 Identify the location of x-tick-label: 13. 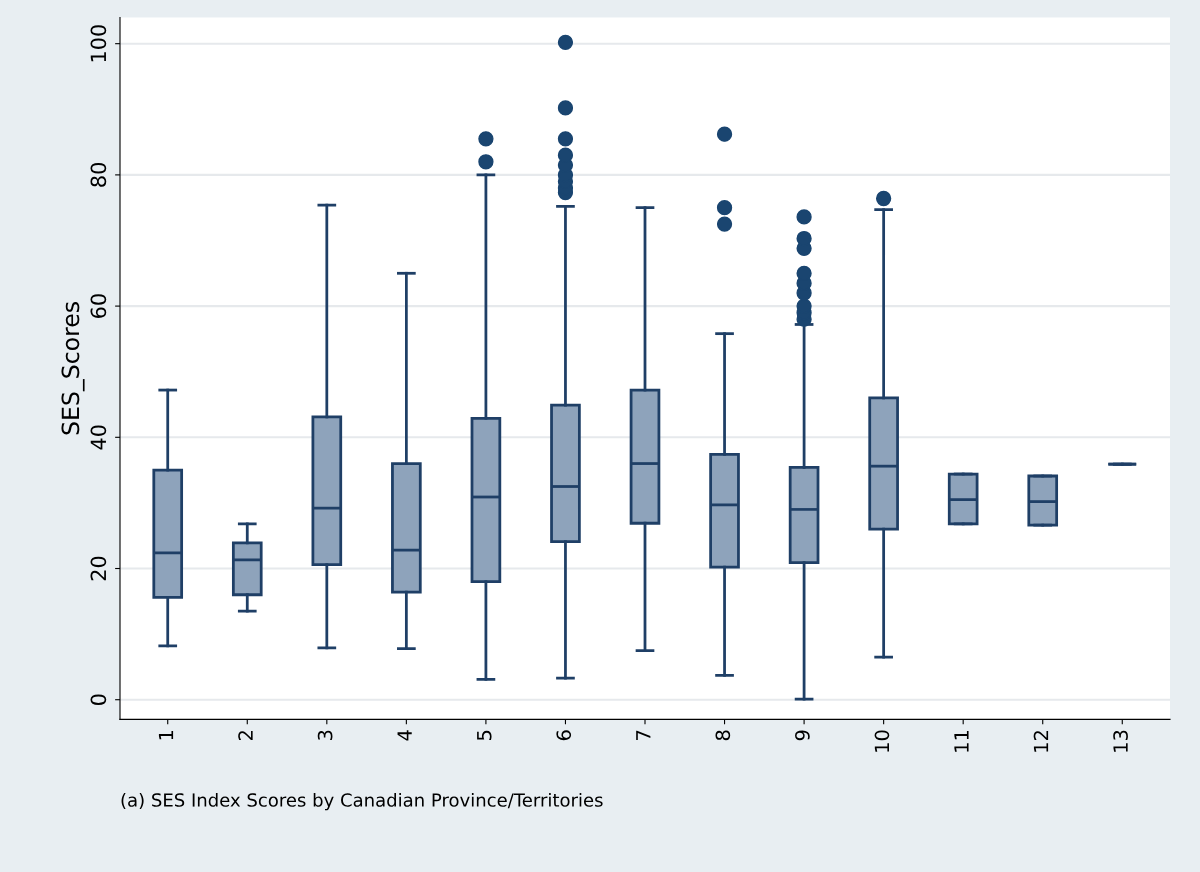
(1120, 741).